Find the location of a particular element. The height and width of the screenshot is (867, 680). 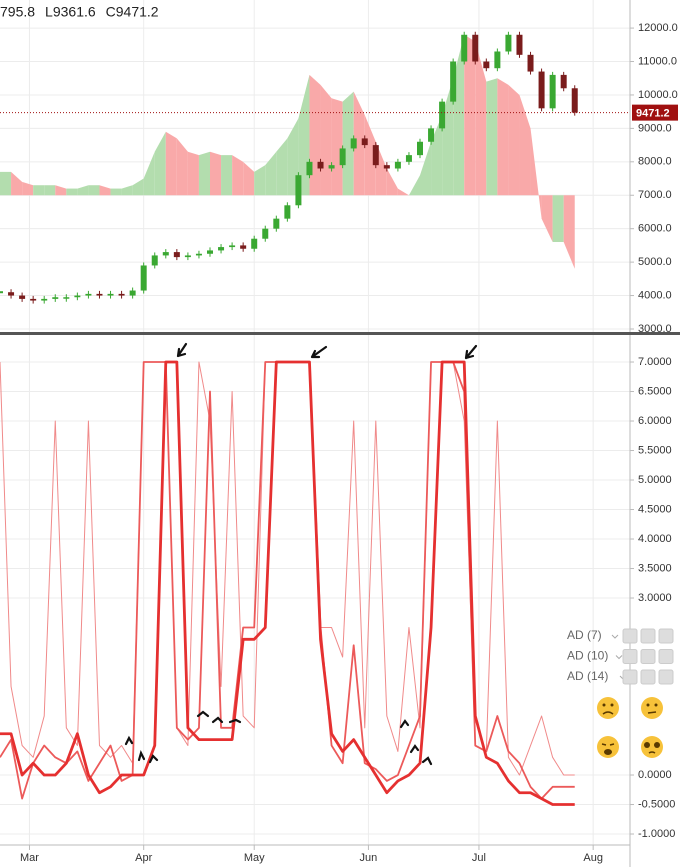

y-tick-label: 5000.0 is located at coordinates (655, 262).